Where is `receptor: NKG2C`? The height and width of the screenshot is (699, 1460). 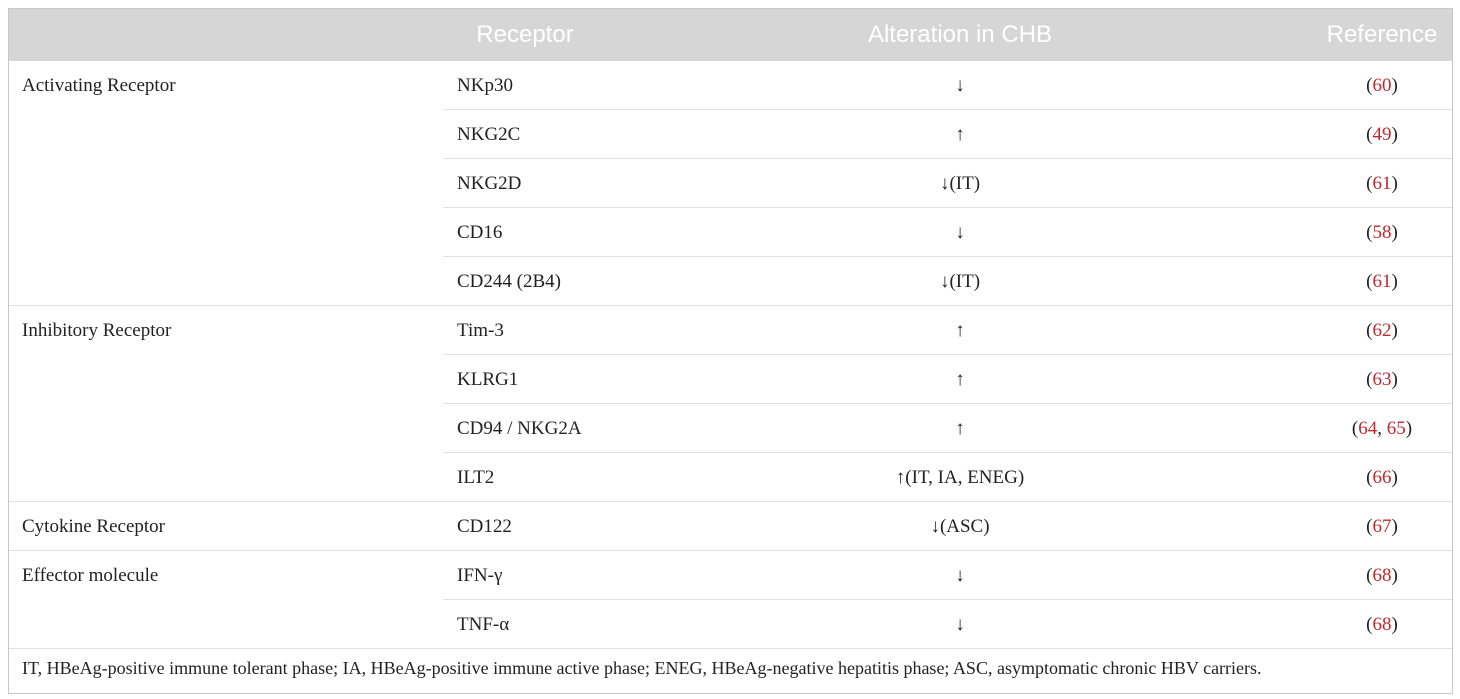 receptor: NKG2C is located at coordinates (489, 134).